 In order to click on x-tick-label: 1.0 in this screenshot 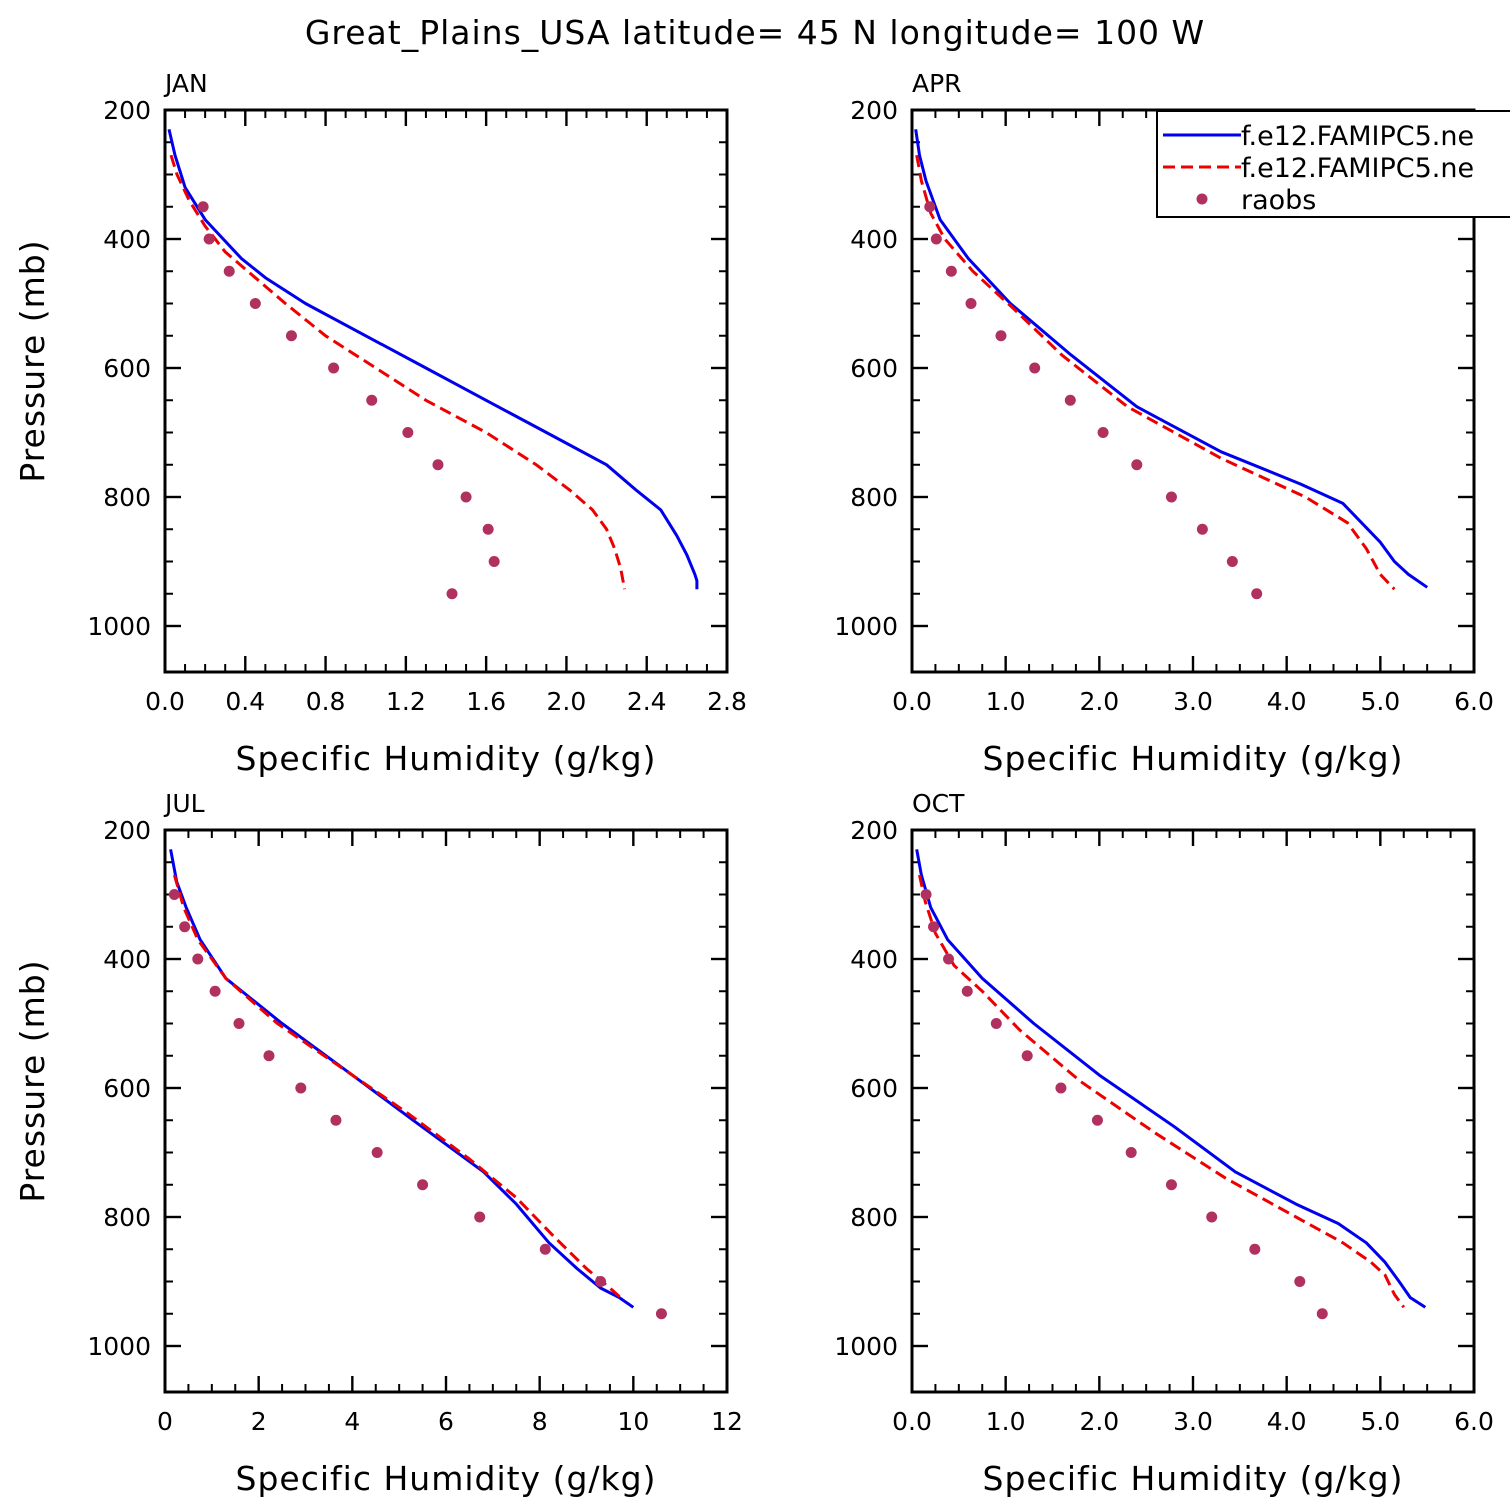, I will do `click(1006, 1421)`.